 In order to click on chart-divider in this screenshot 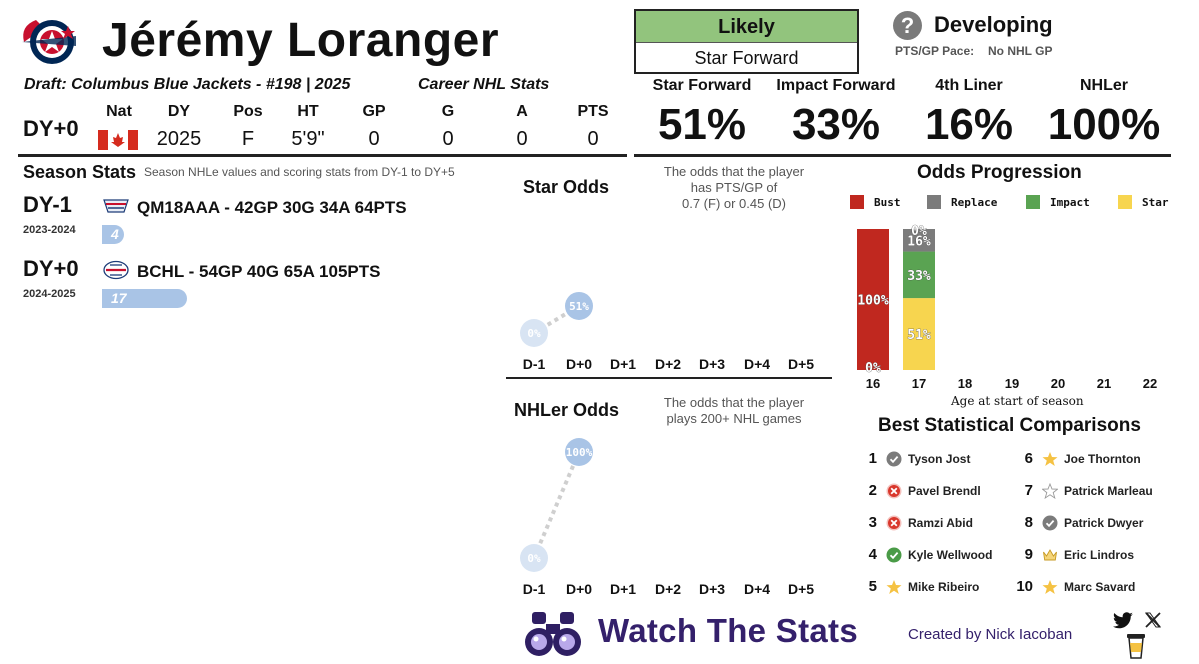, I will do `click(669, 378)`.